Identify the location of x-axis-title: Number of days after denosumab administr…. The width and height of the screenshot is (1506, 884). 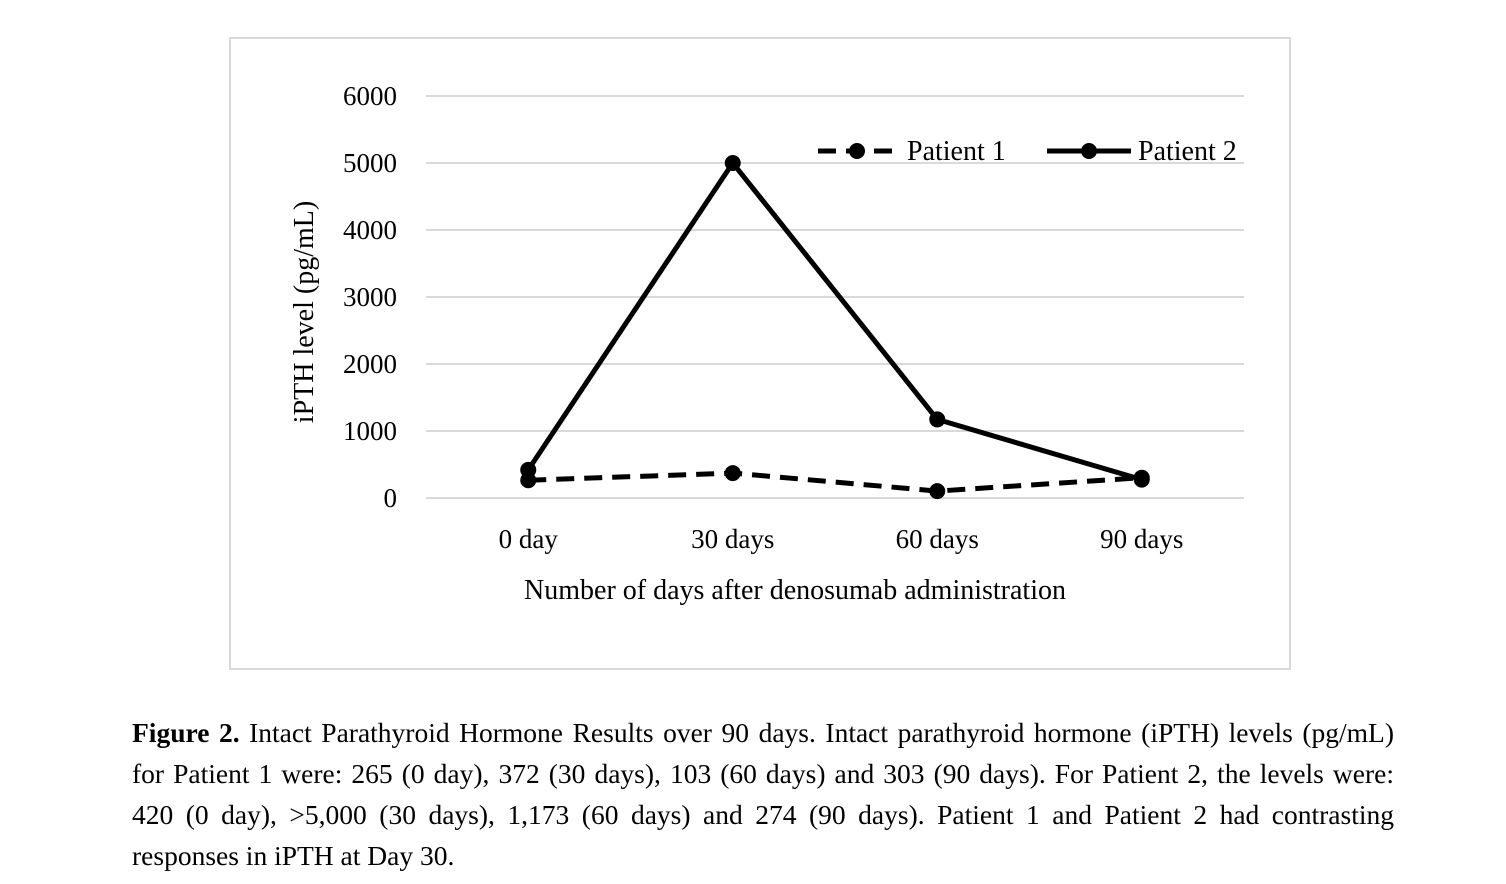
(795, 590).